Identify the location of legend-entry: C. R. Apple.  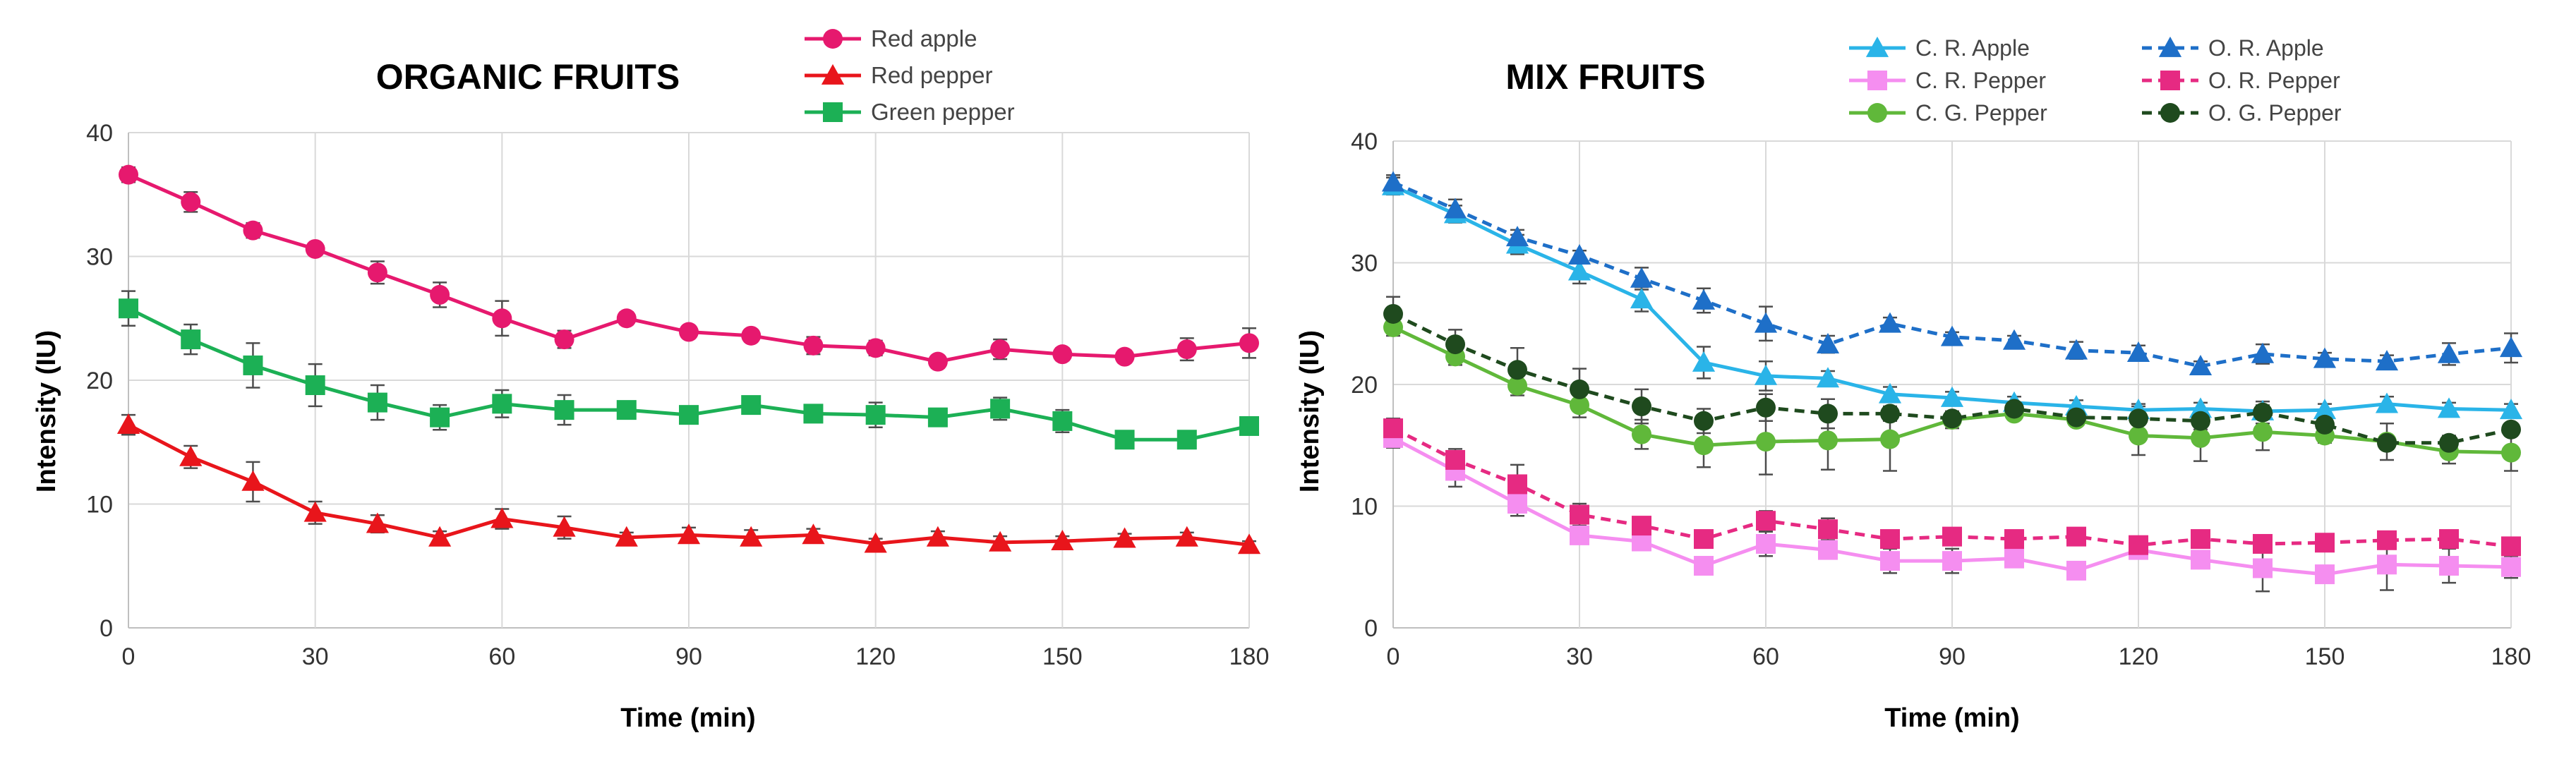
(1939, 48).